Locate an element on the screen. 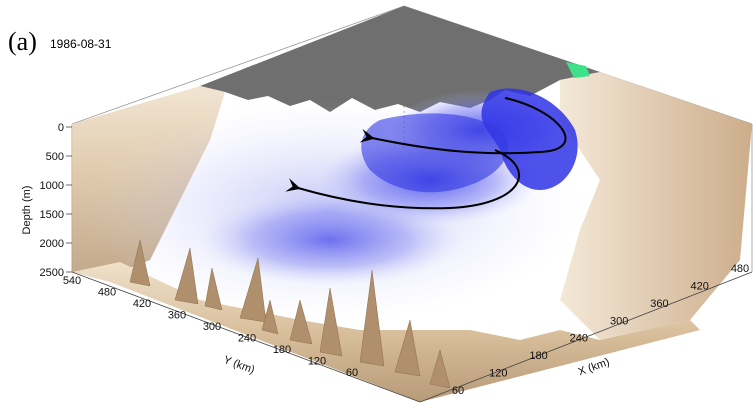  depth-axis-label: Depth (m) is located at coordinates (27, 210).